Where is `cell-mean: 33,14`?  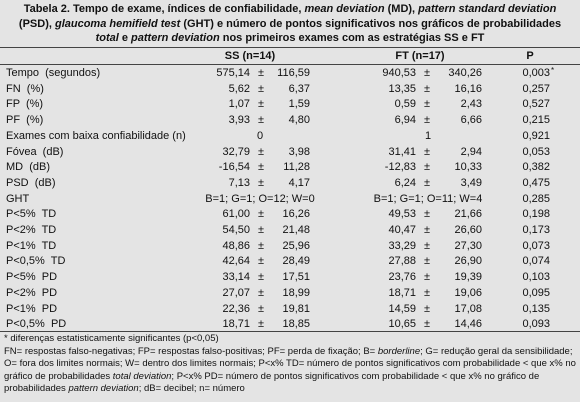 cell-mean: 33,14 is located at coordinates (236, 277).